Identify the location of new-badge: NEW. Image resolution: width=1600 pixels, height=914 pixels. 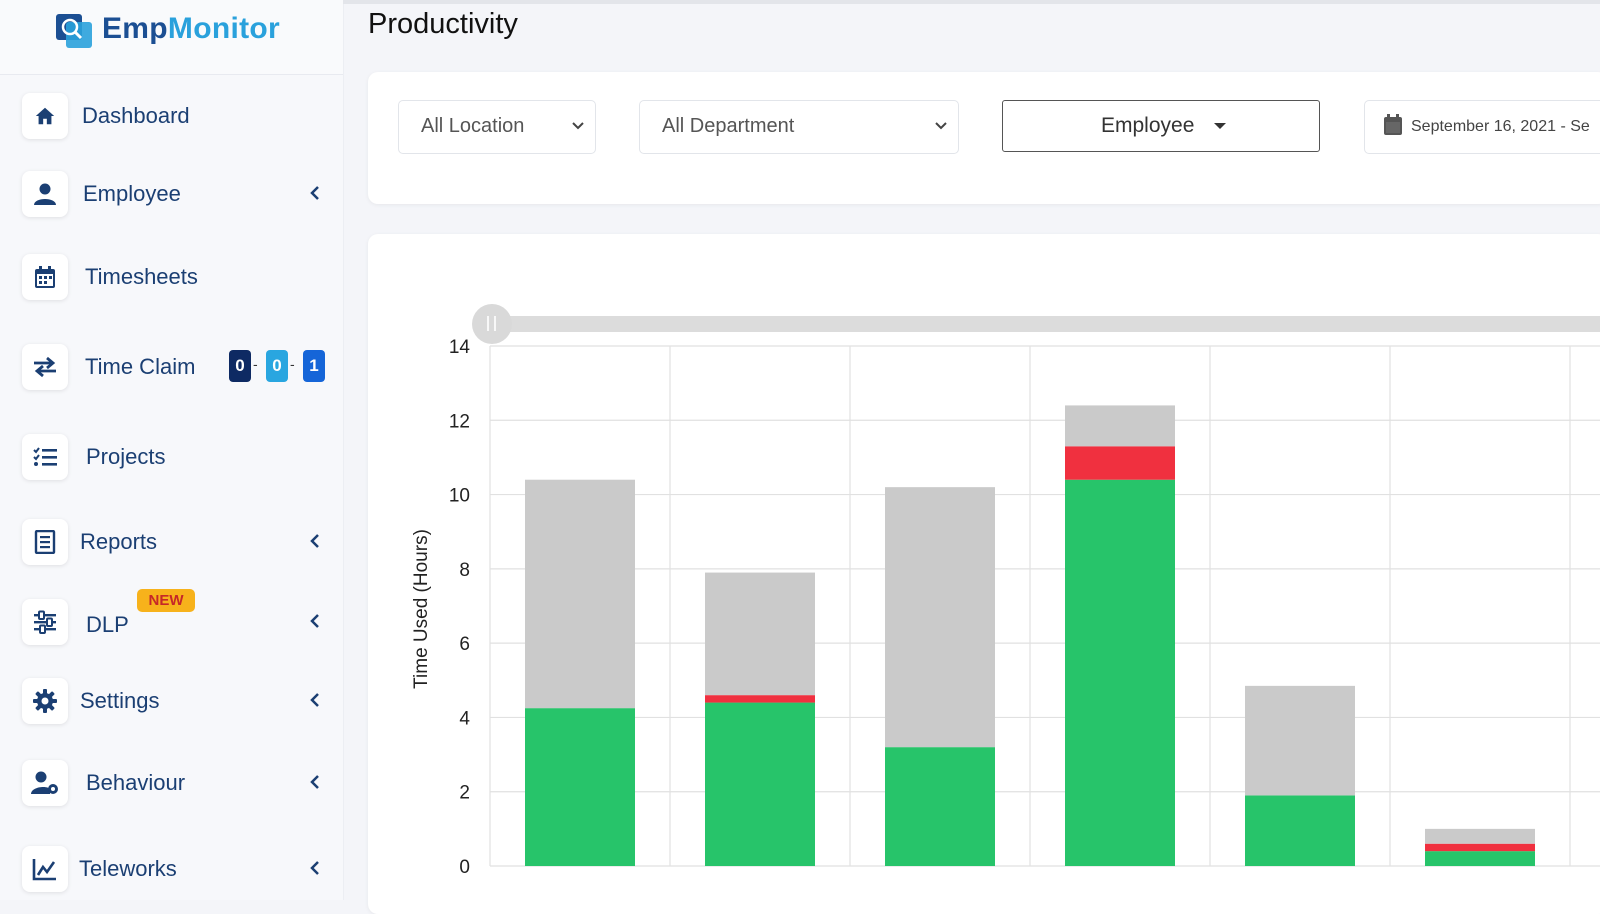
(166, 600).